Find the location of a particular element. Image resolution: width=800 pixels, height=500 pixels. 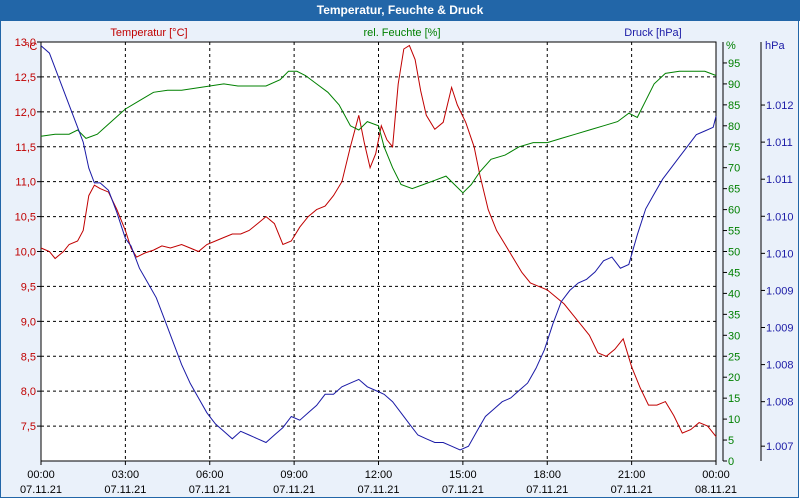

temp-tick-label: 10,0 is located at coordinates (25, 253).